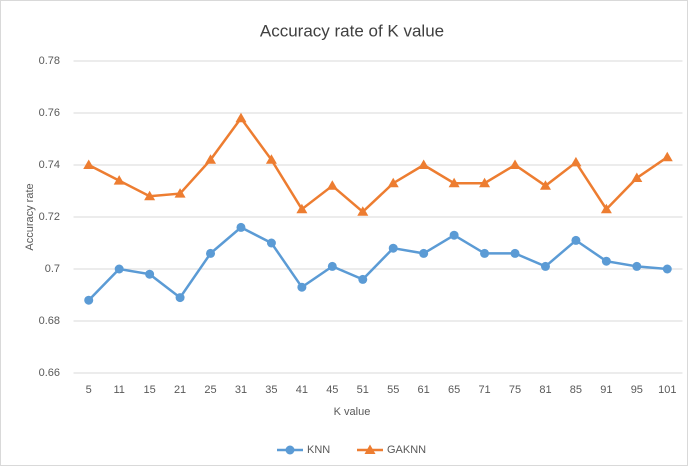 Image resolution: width=688 pixels, height=471 pixels. Describe the element at coordinates (606, 390) in the screenshot. I see `x-tick-label: 91` at that location.